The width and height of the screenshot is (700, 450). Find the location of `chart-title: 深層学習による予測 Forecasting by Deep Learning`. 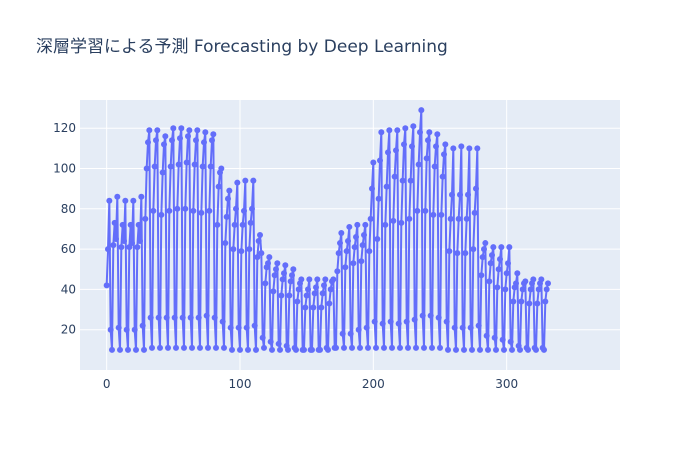

chart-title: 深層学習による予測 Forecasting by Deep Learning is located at coordinates (242, 47).